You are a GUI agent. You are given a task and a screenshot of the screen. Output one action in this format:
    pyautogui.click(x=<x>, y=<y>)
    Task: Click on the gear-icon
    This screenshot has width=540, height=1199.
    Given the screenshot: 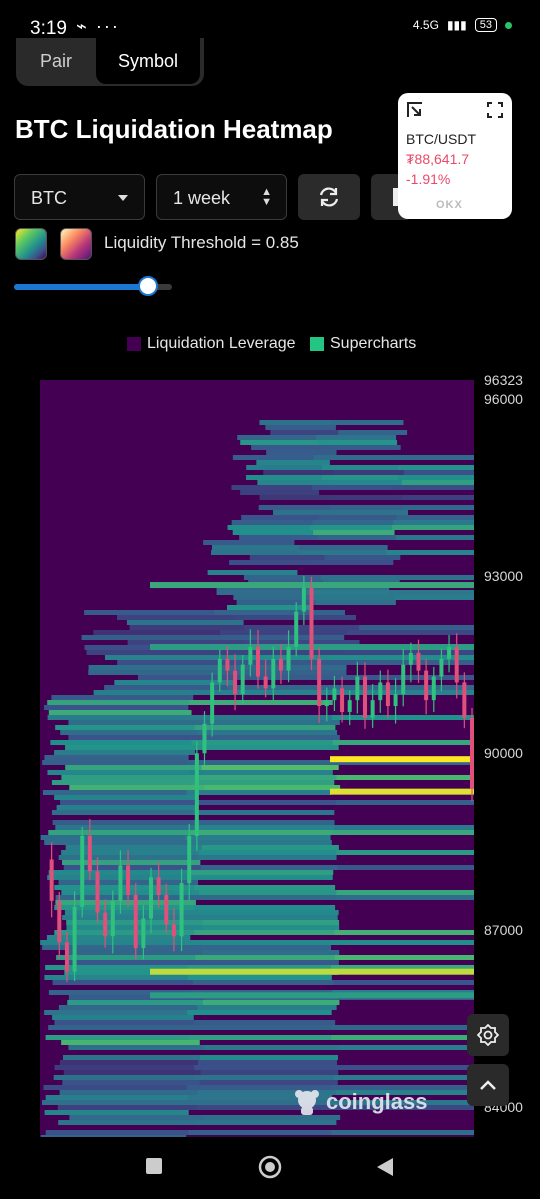 What is the action you would take?
    pyautogui.click(x=488, y=1035)
    